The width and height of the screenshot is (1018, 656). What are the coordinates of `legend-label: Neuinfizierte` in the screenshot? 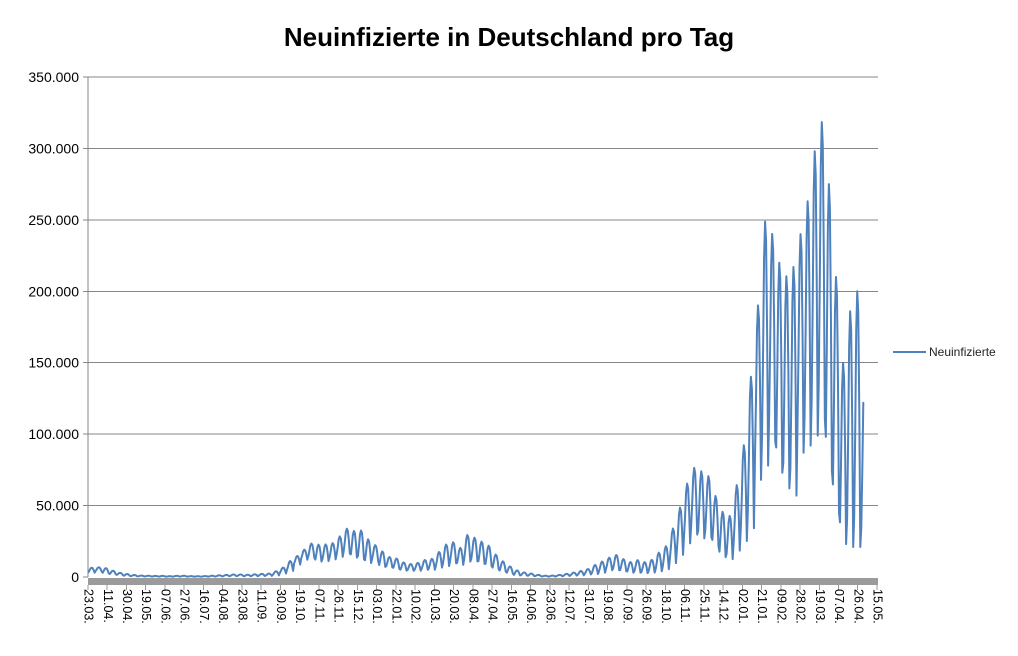 It's located at (962, 352).